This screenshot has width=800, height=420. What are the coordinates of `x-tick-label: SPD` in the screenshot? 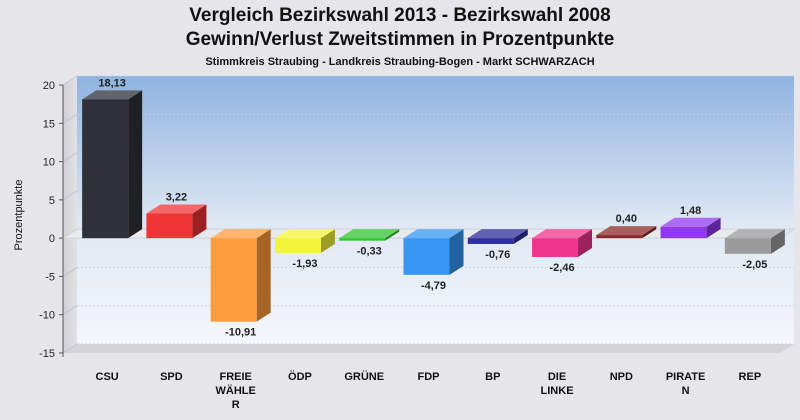 It's located at (171, 377).